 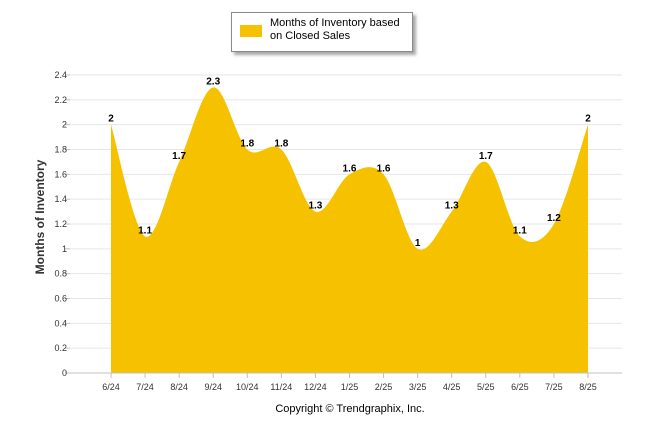 I want to click on x-tick-label: 10/24, so click(x=247, y=387).